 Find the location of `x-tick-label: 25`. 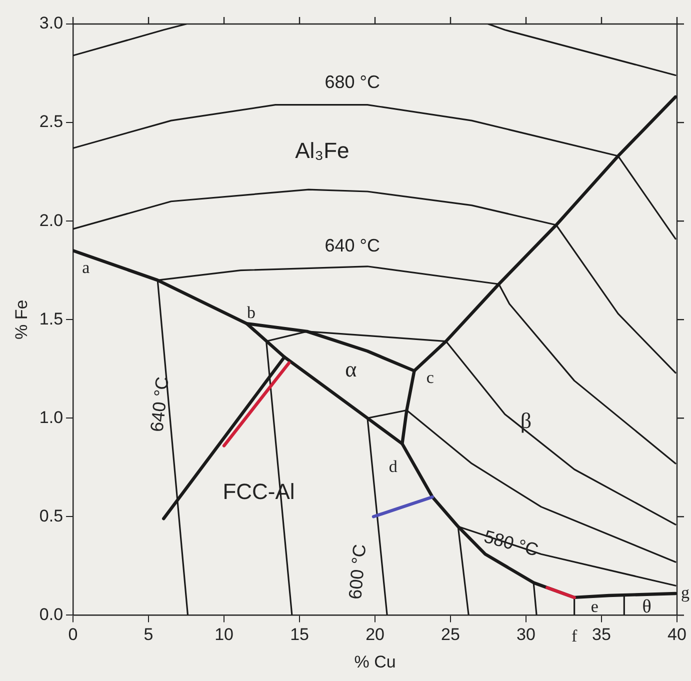

x-tick-label: 25 is located at coordinates (450, 634).